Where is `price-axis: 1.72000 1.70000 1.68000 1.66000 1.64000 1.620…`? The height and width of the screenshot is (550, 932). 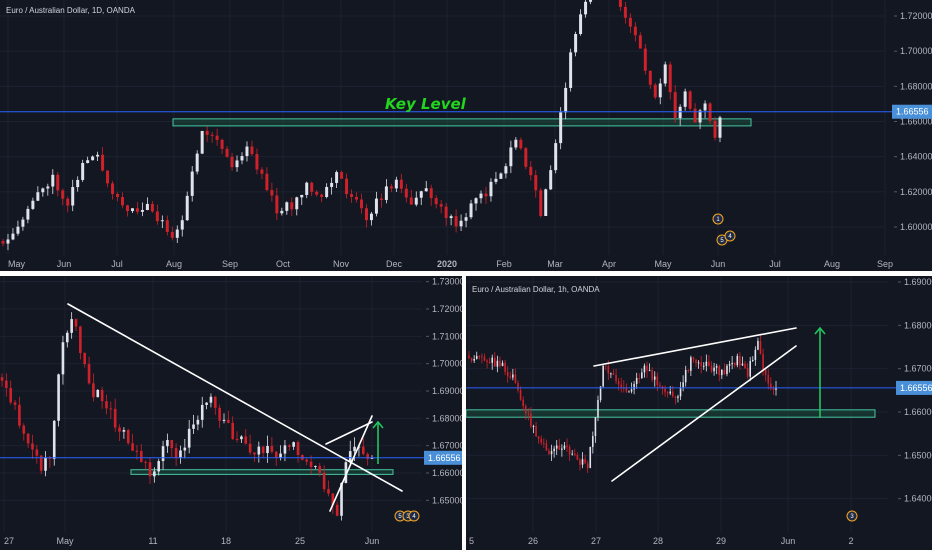 price-axis: 1.72000 1.70000 1.68000 1.66000 1.64000 1.620… is located at coordinates (913, 121).